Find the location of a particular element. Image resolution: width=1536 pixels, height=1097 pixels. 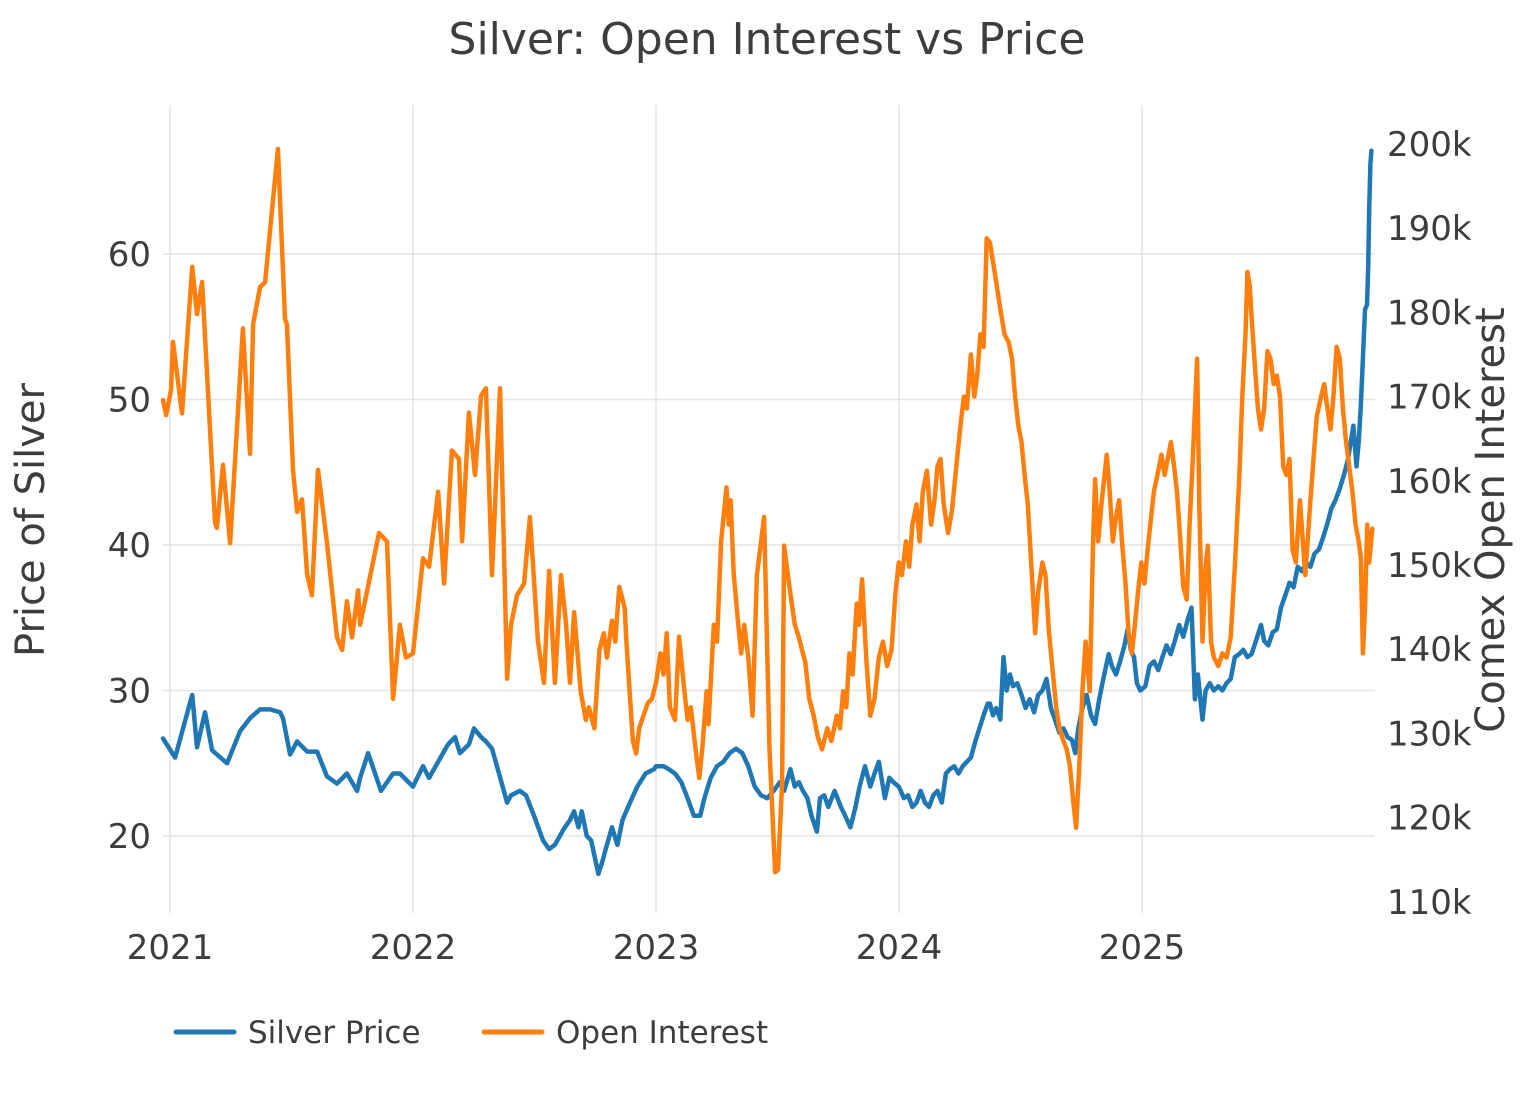

x-tick-label: 2022 is located at coordinates (413, 948).